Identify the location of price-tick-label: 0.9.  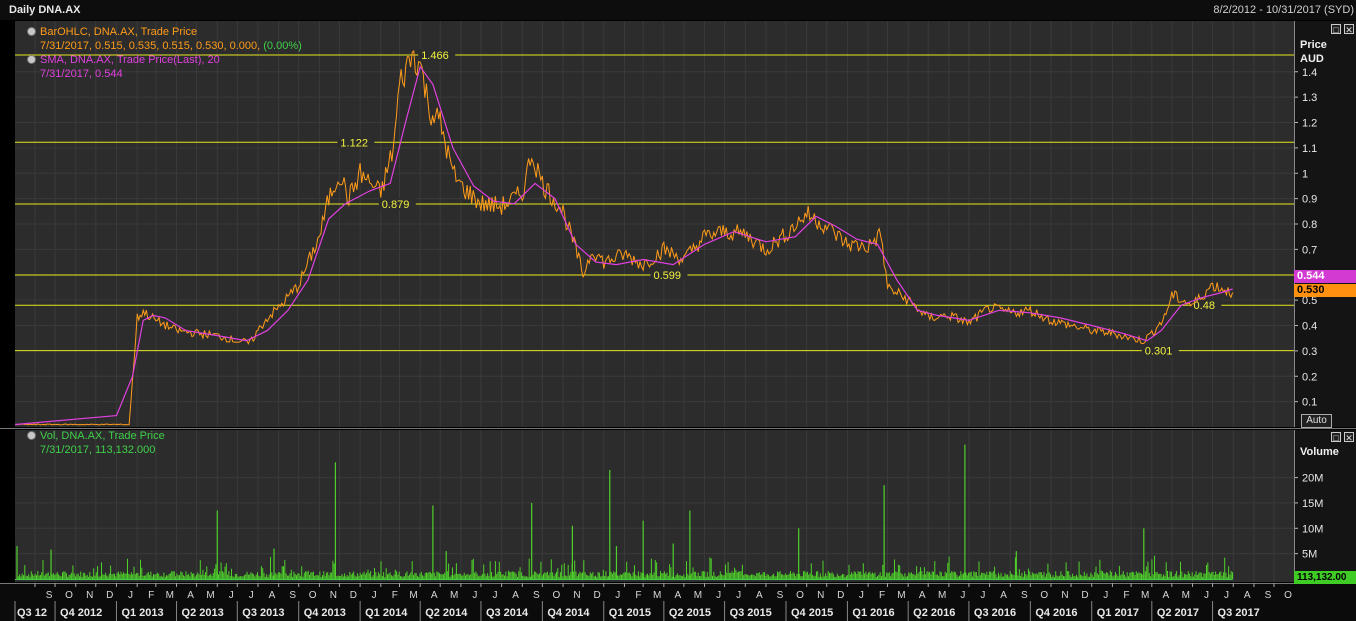
(1309, 200).